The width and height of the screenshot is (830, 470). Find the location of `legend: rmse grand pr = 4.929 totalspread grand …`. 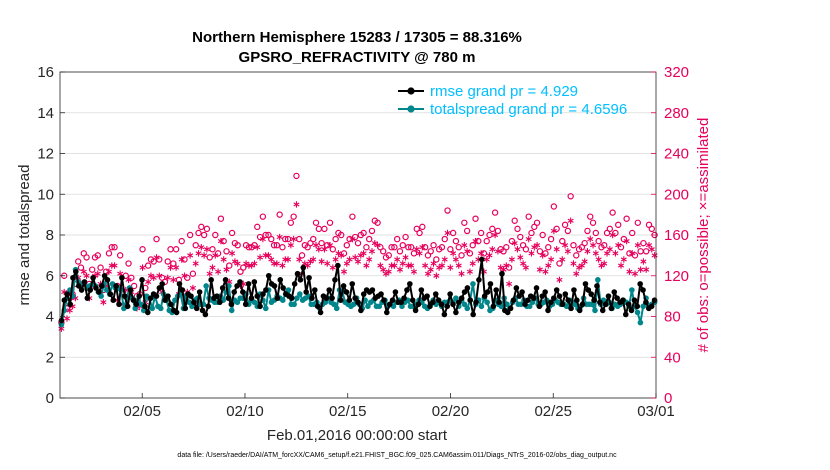

legend: rmse grand pr = 4.929 totalspread grand … is located at coordinates (512, 100).